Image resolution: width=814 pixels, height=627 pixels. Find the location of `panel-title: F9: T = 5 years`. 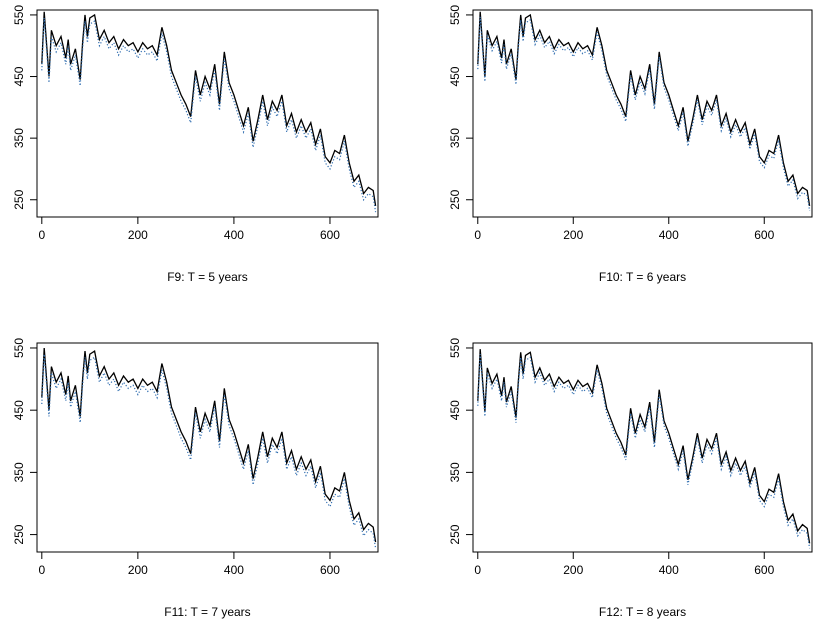

panel-title: F9: T = 5 years is located at coordinates (207, 277).